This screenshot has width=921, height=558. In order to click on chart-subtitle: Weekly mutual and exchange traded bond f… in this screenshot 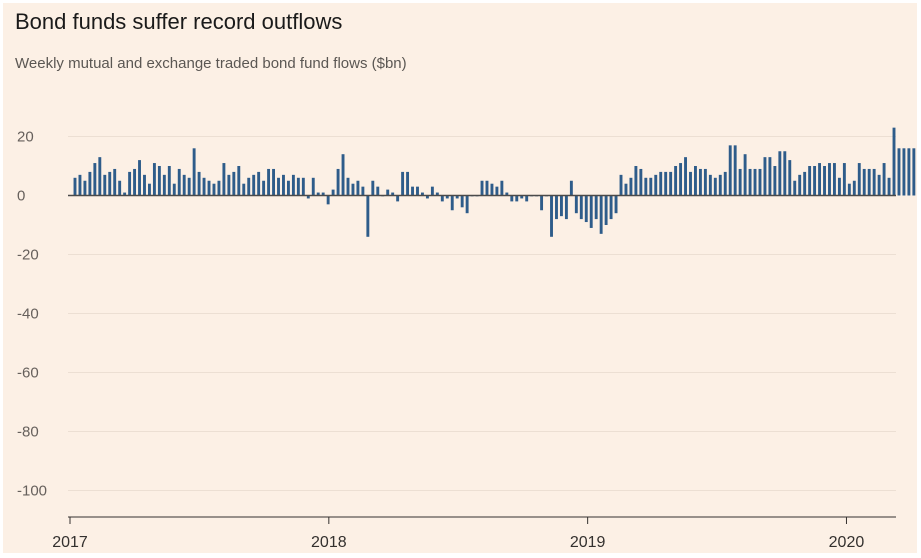, I will do `click(211, 63)`.